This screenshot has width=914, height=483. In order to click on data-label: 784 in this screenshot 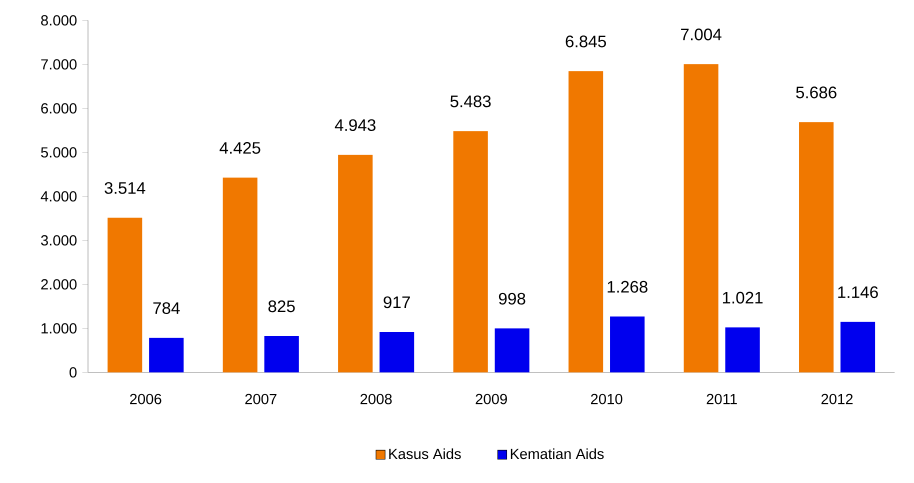, I will do `click(166, 308)`.